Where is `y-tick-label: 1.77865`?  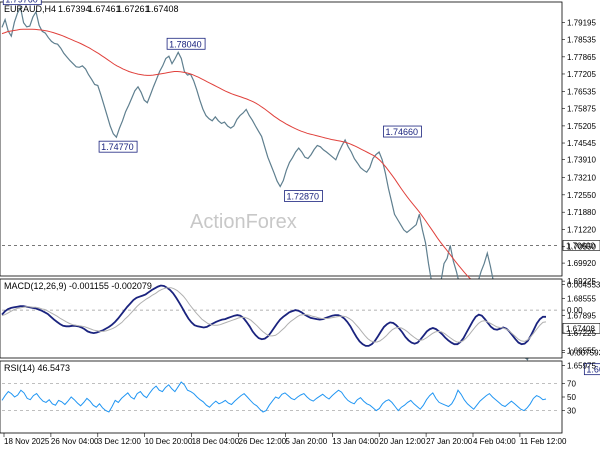 y-tick-label: 1.77865 is located at coordinates (581, 57).